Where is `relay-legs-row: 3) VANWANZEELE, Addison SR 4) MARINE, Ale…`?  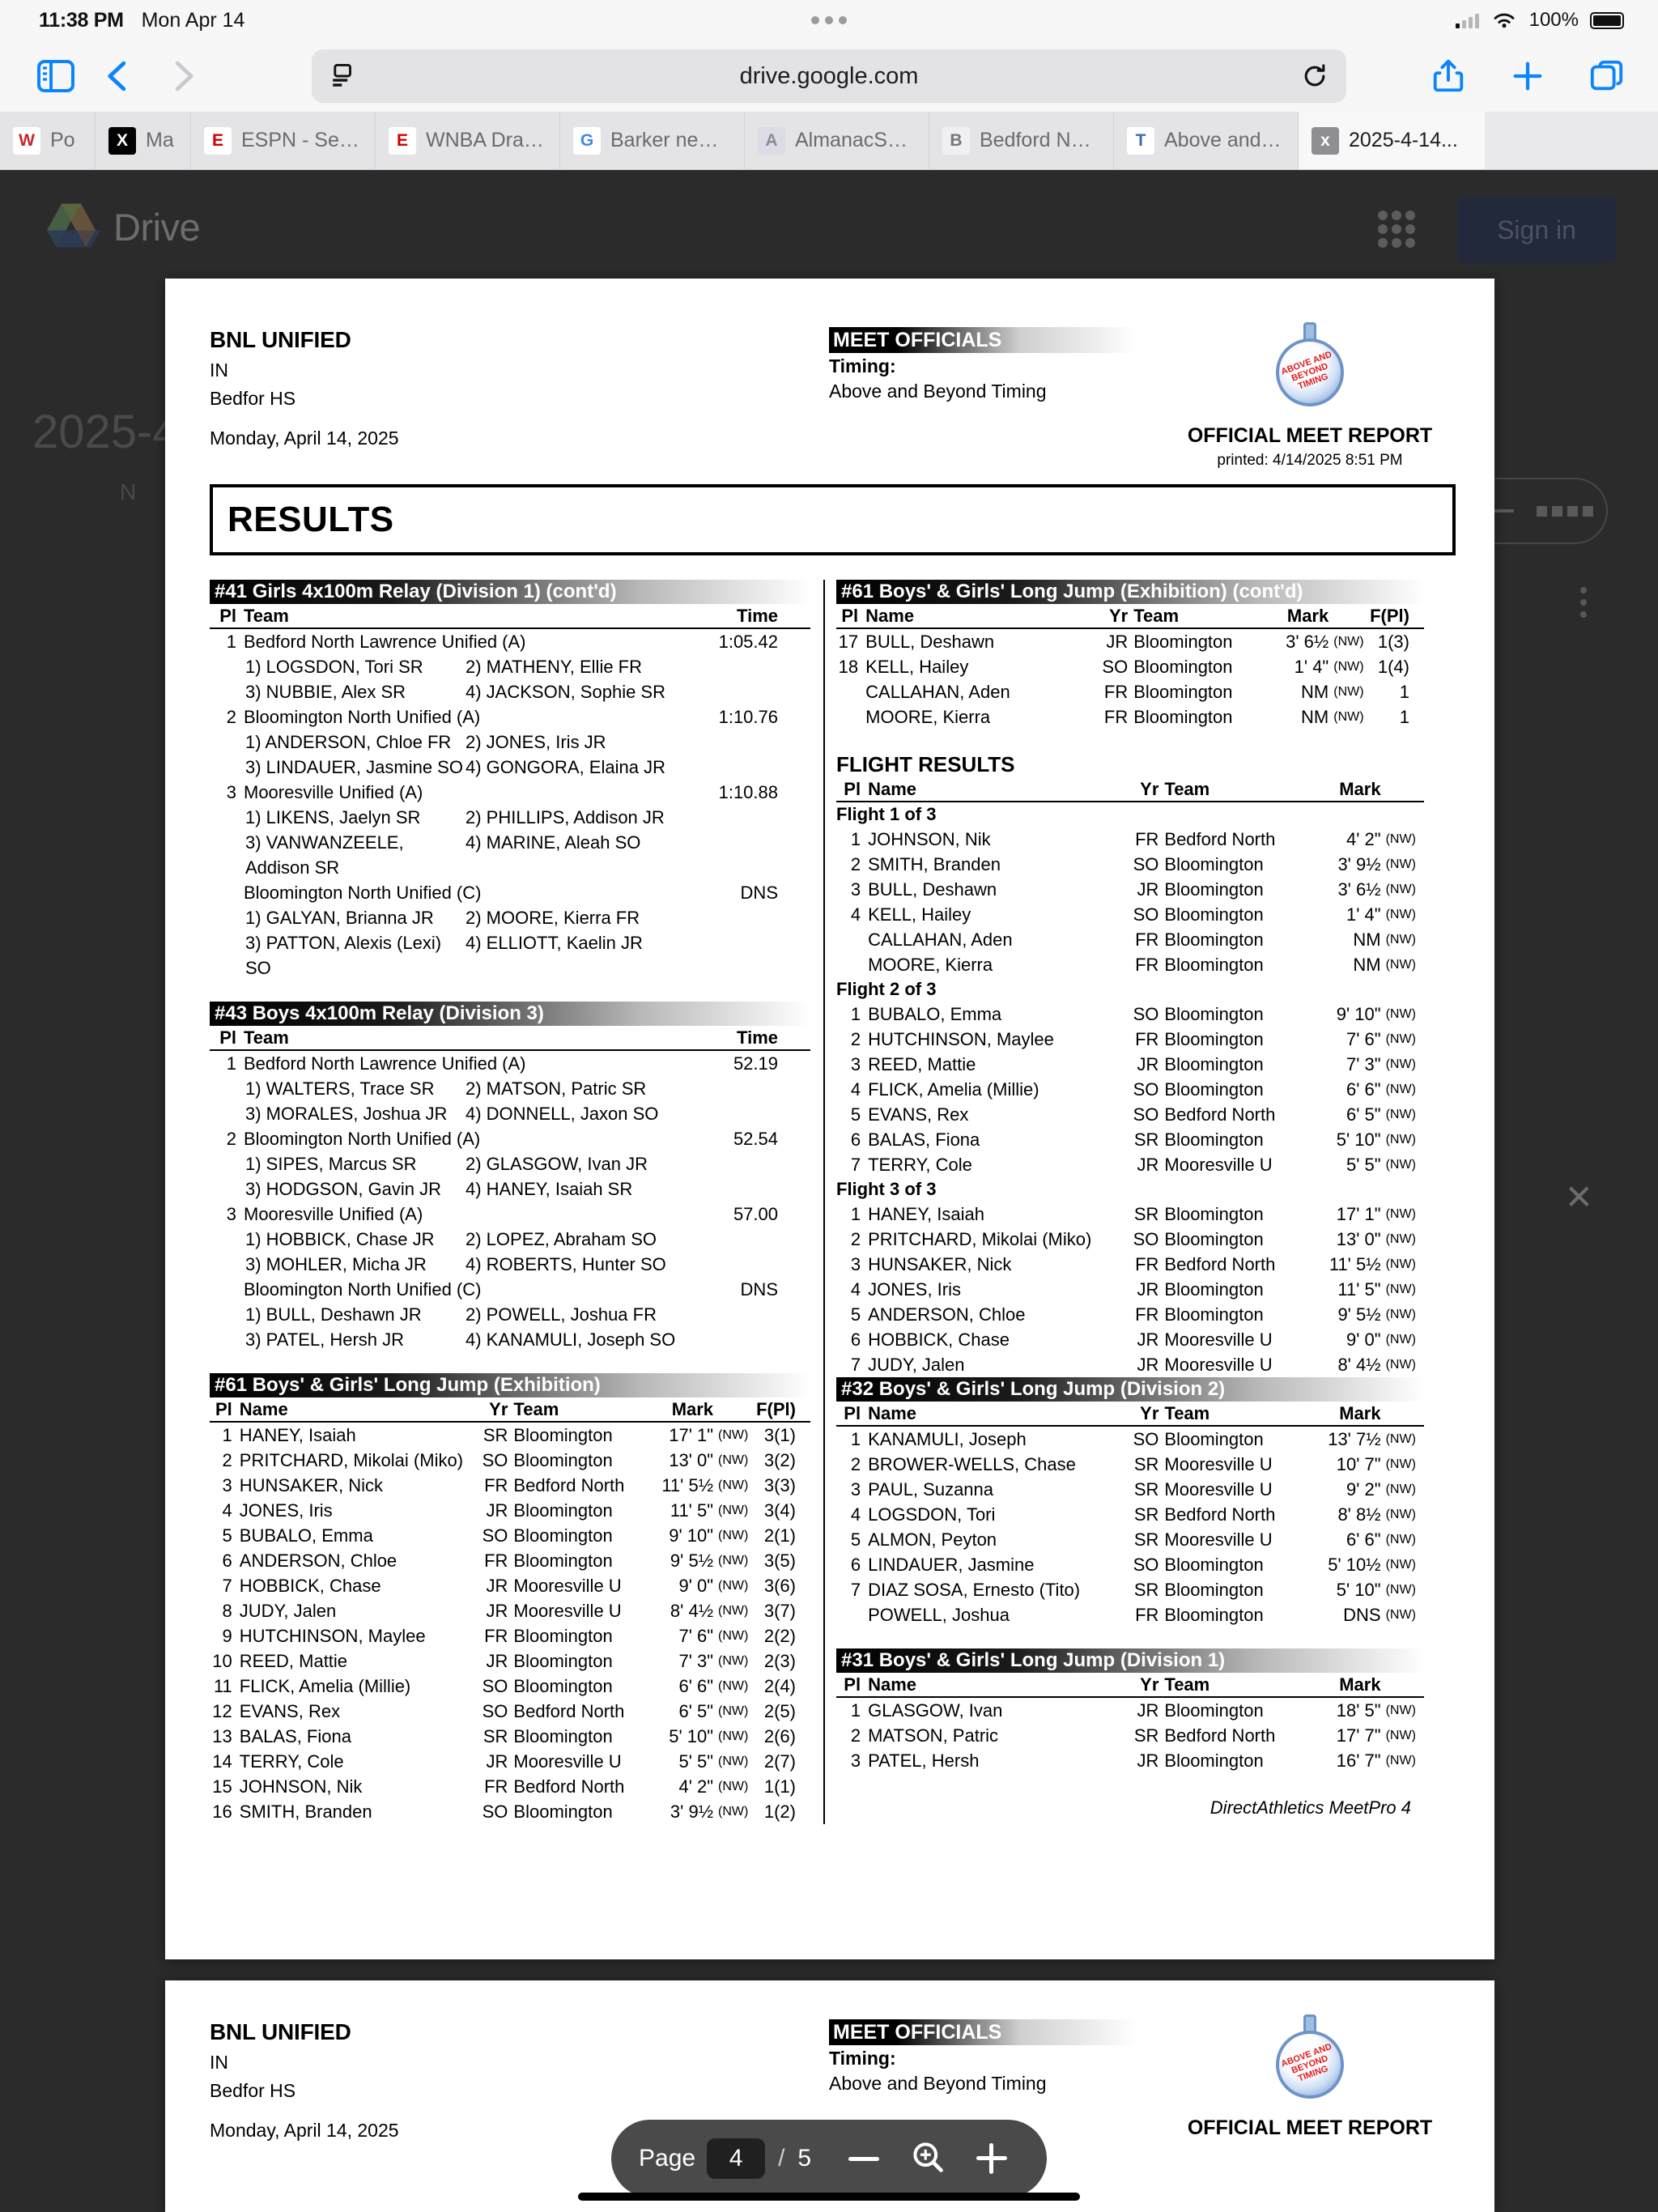 relay-legs-row: 3) VANWANZEELE, Addison SR 4) MARINE, Ale… is located at coordinates (510, 855).